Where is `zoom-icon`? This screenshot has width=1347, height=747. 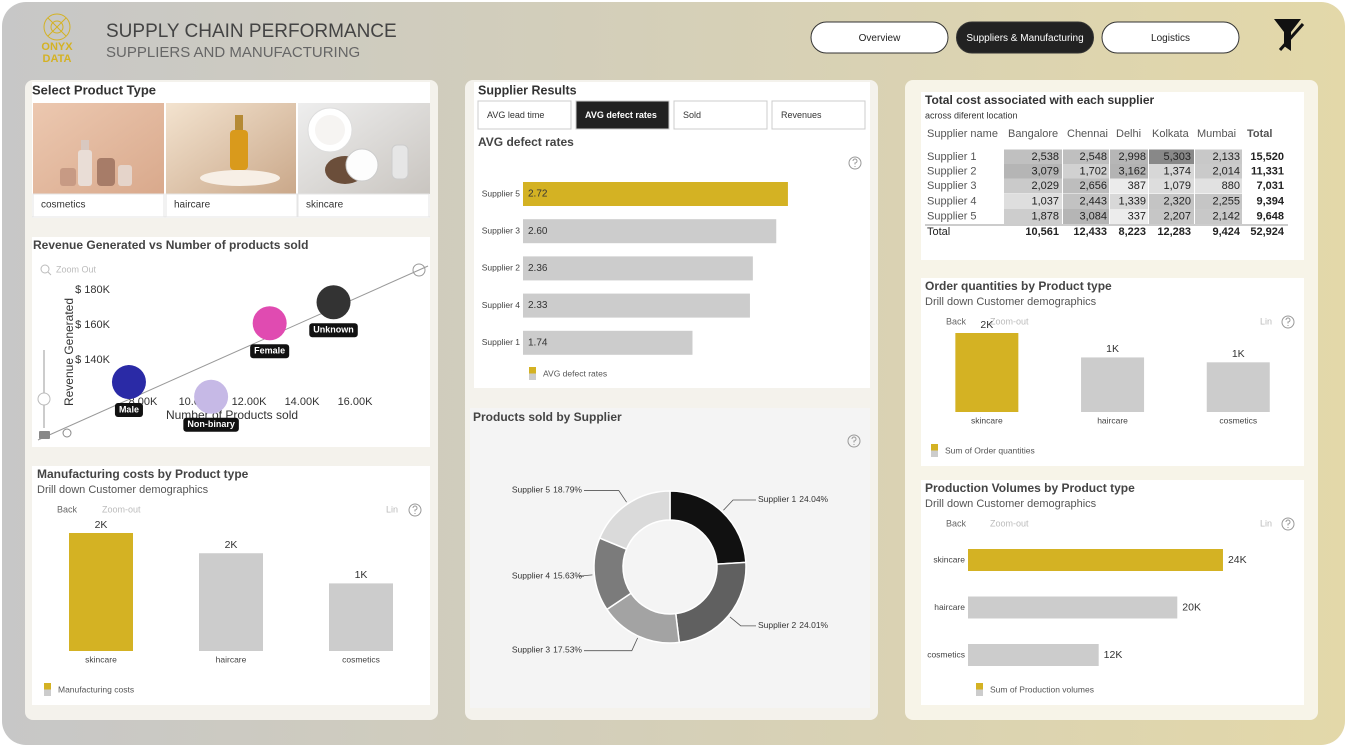 zoom-icon is located at coordinates (46, 270).